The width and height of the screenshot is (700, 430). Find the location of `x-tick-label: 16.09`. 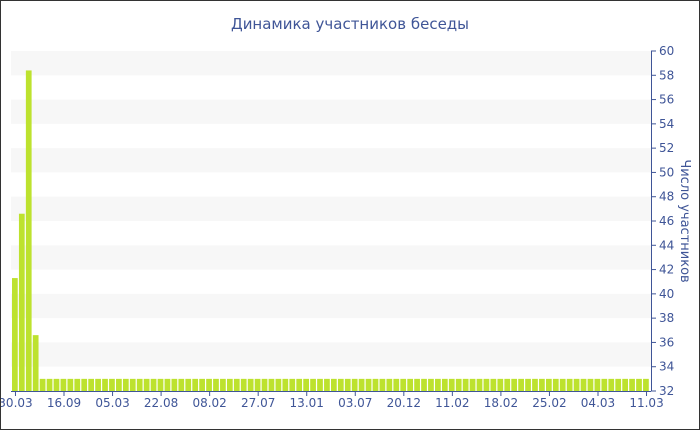

x-tick-label: 16.09 is located at coordinates (64, 403).